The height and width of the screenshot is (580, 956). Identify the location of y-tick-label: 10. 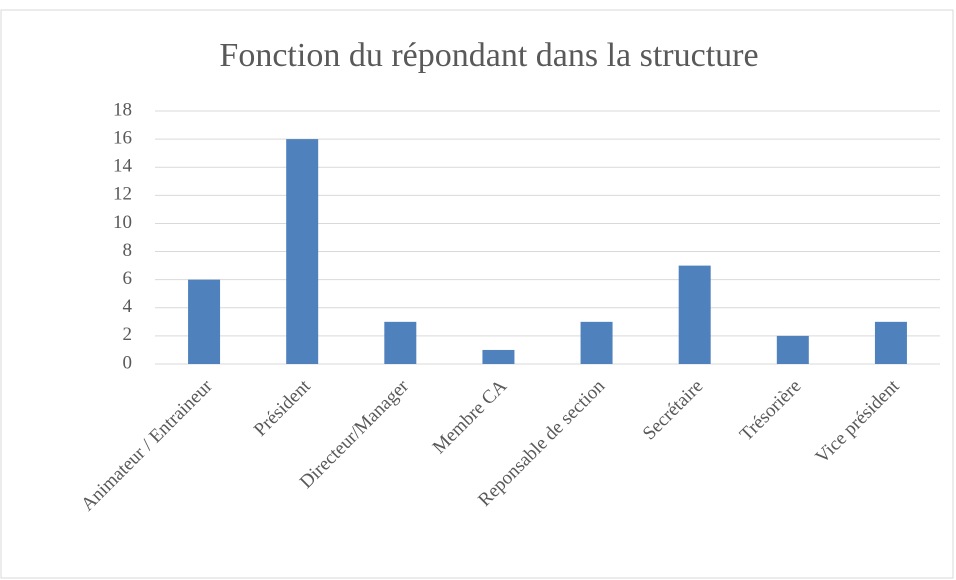
(122, 222).